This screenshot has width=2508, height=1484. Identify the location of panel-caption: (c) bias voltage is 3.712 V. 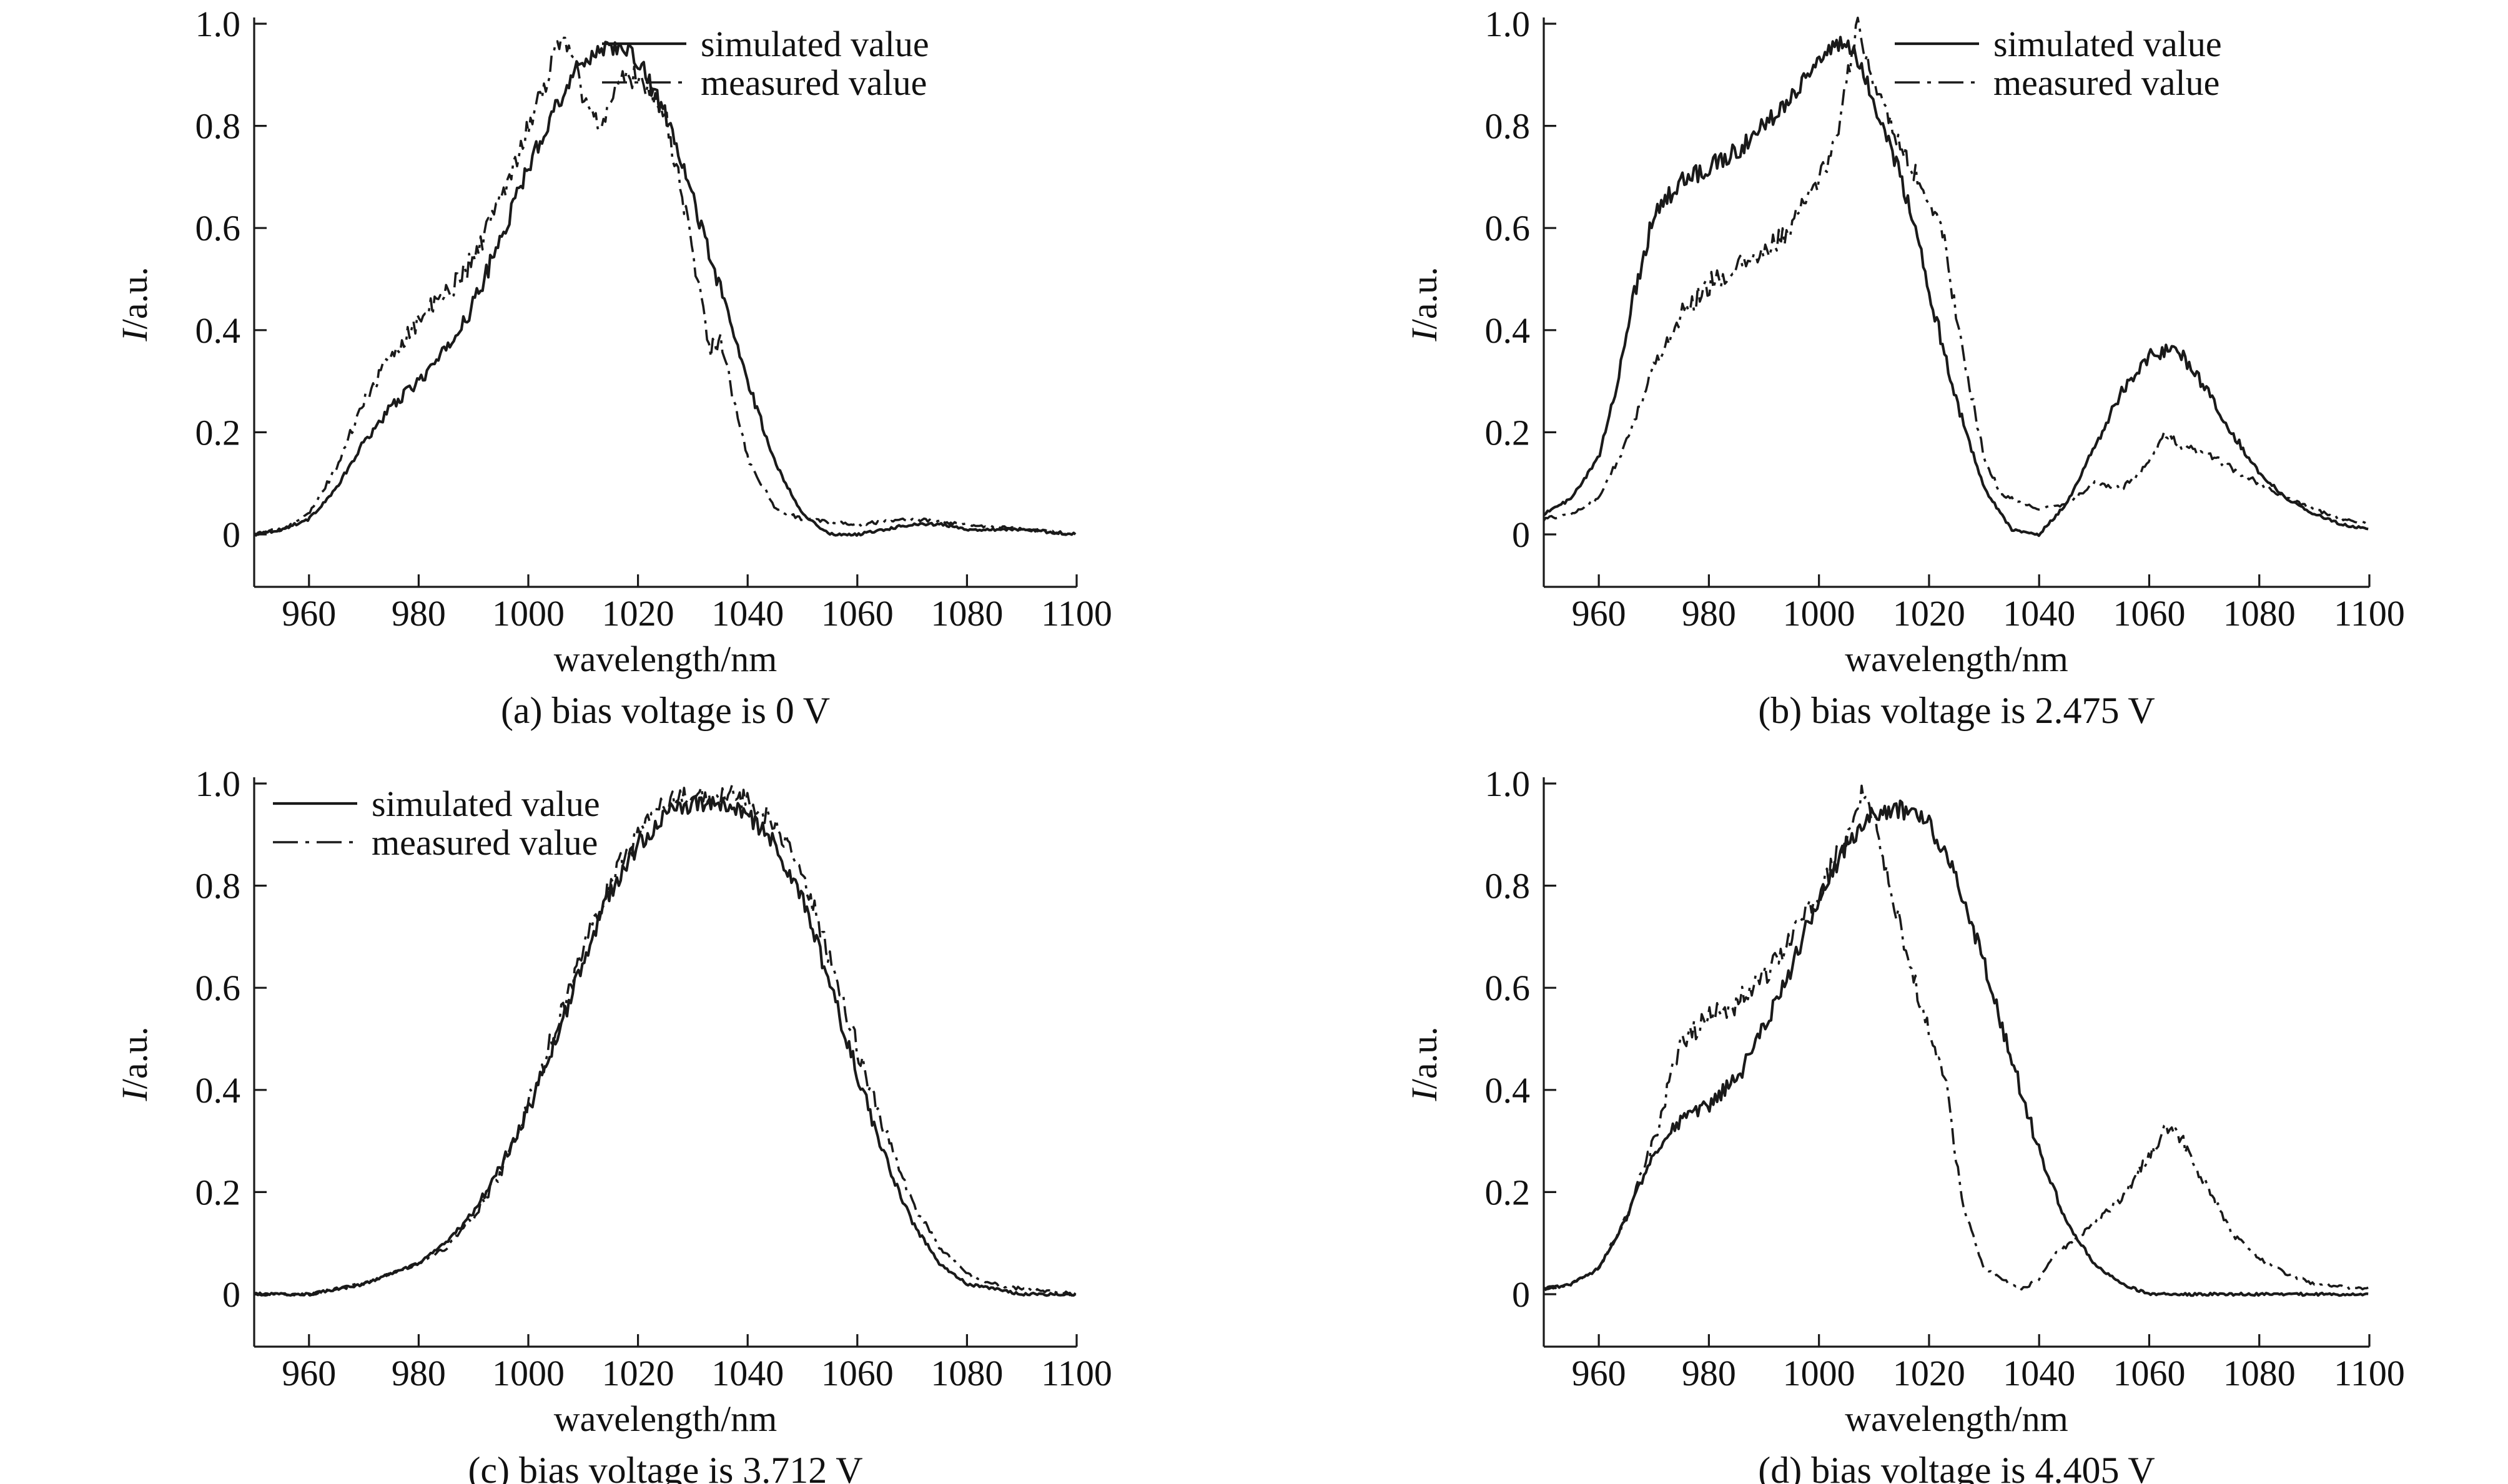
(665, 1467).